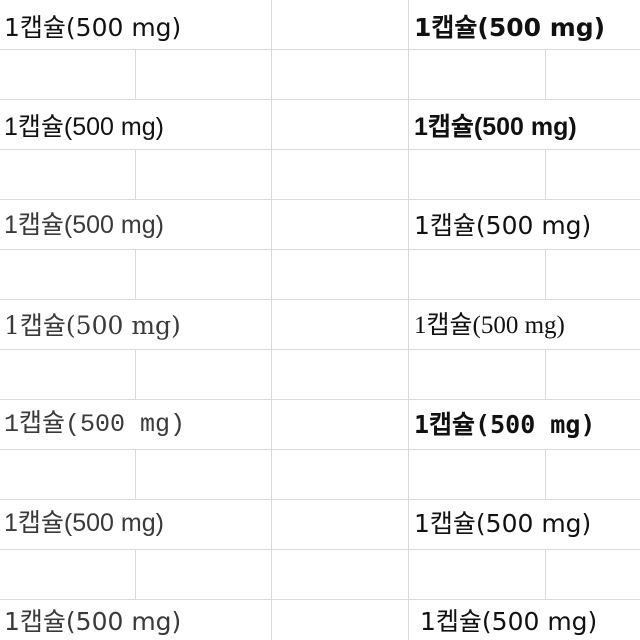  What do you see at coordinates (95, 424) in the screenshot?
I see `cell-row5-left: 1캡슐(500 mg)` at bounding box center [95, 424].